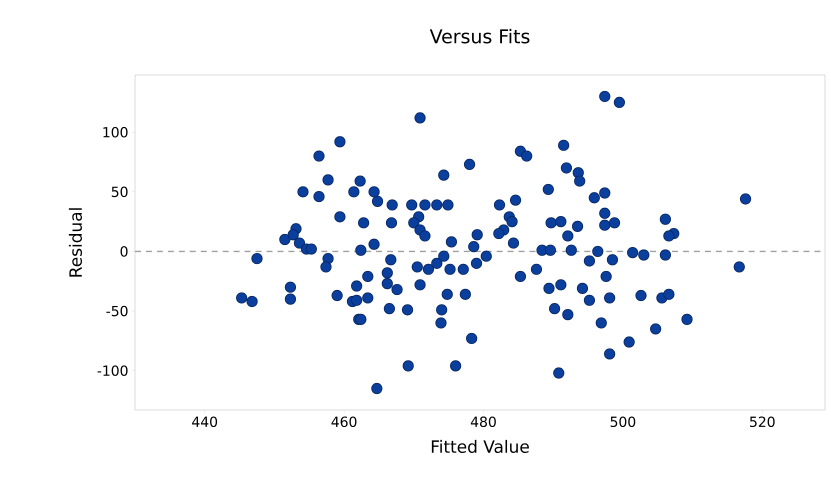 This screenshot has height=498, width=831. What do you see at coordinates (762, 422) in the screenshot?
I see `x-tick-label: 520` at bounding box center [762, 422].